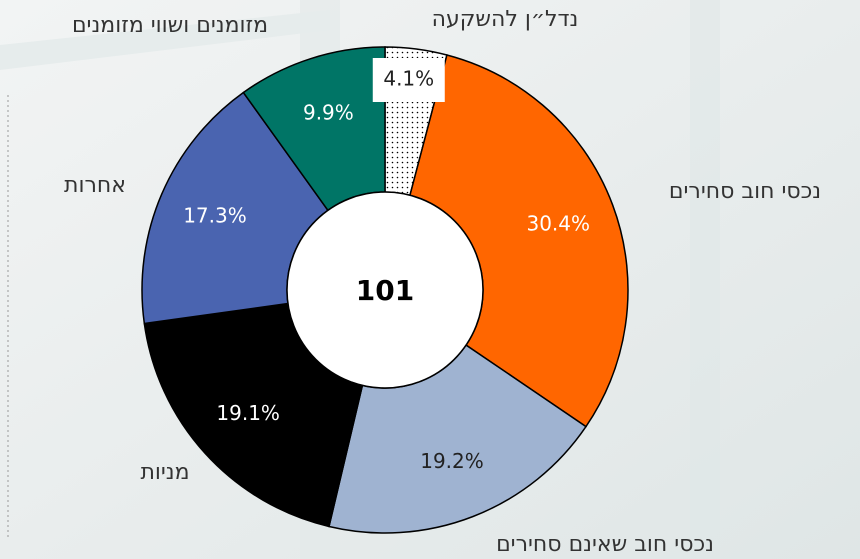  Describe the element at coordinates (95, 185) in the screenshot. I see `category-label: אחרות` at that location.